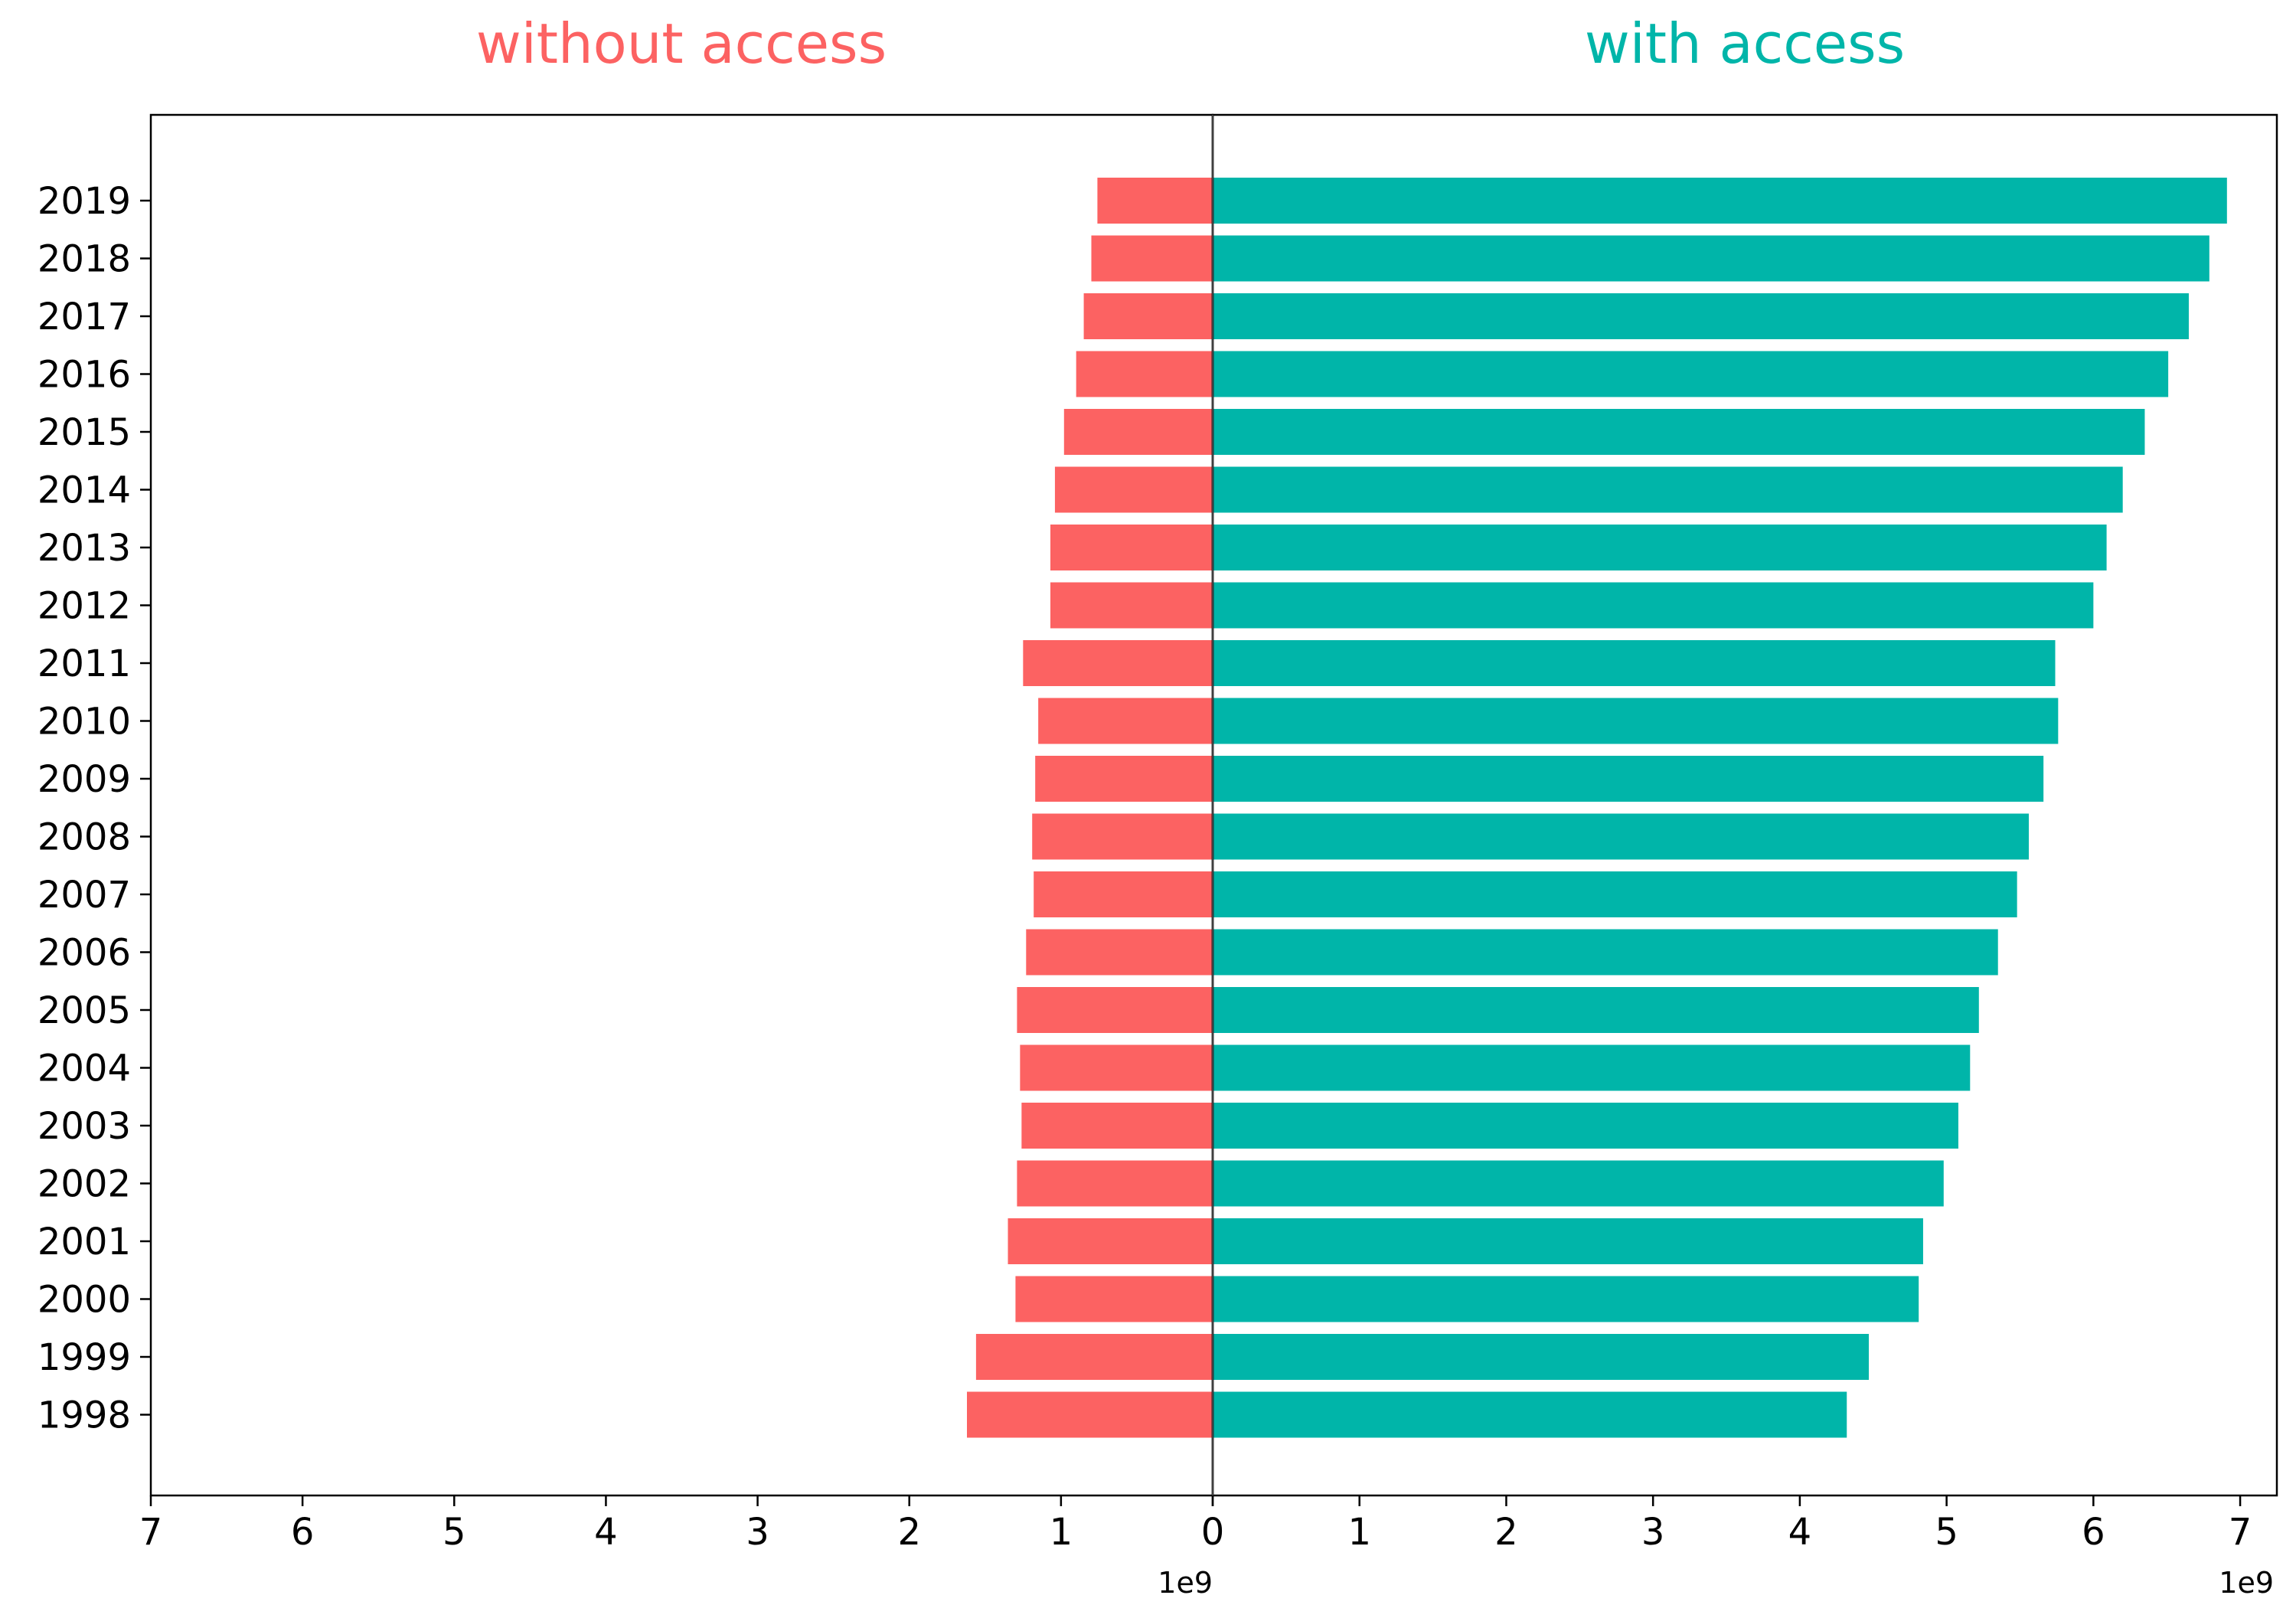  What do you see at coordinates (1131, 547) in the screenshot?
I see `bar-without-access-2013` at bounding box center [1131, 547].